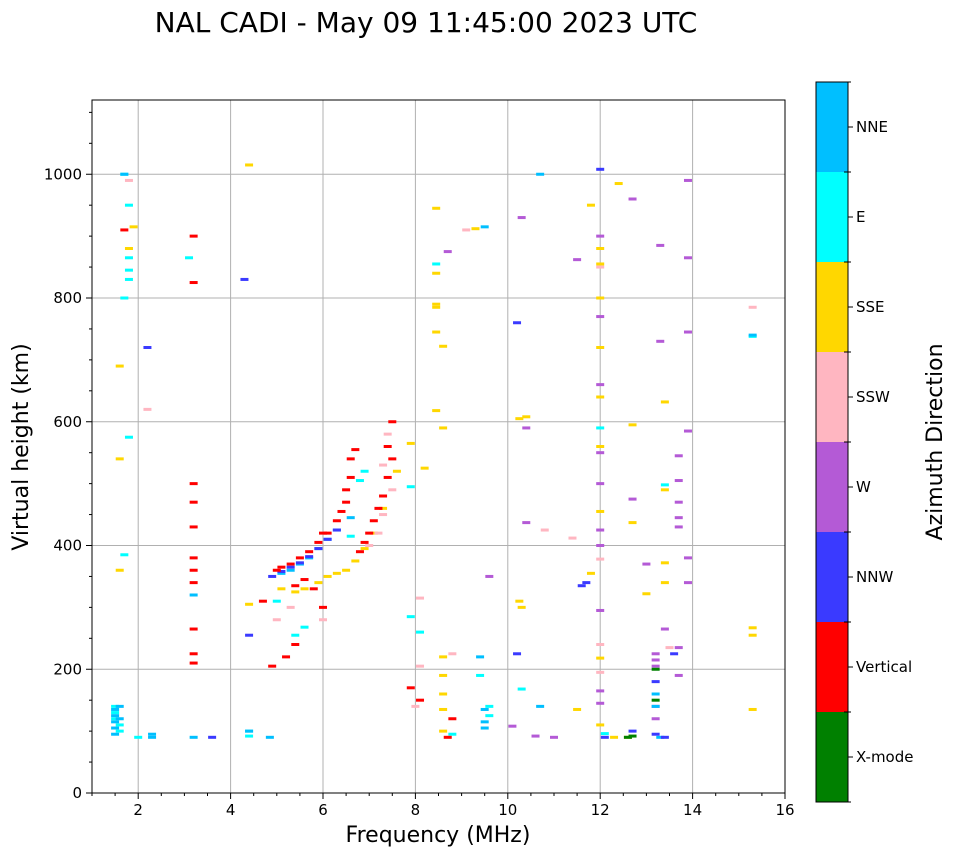  What do you see at coordinates (600, 810) in the screenshot?
I see `x-tick-label: 12` at bounding box center [600, 810].